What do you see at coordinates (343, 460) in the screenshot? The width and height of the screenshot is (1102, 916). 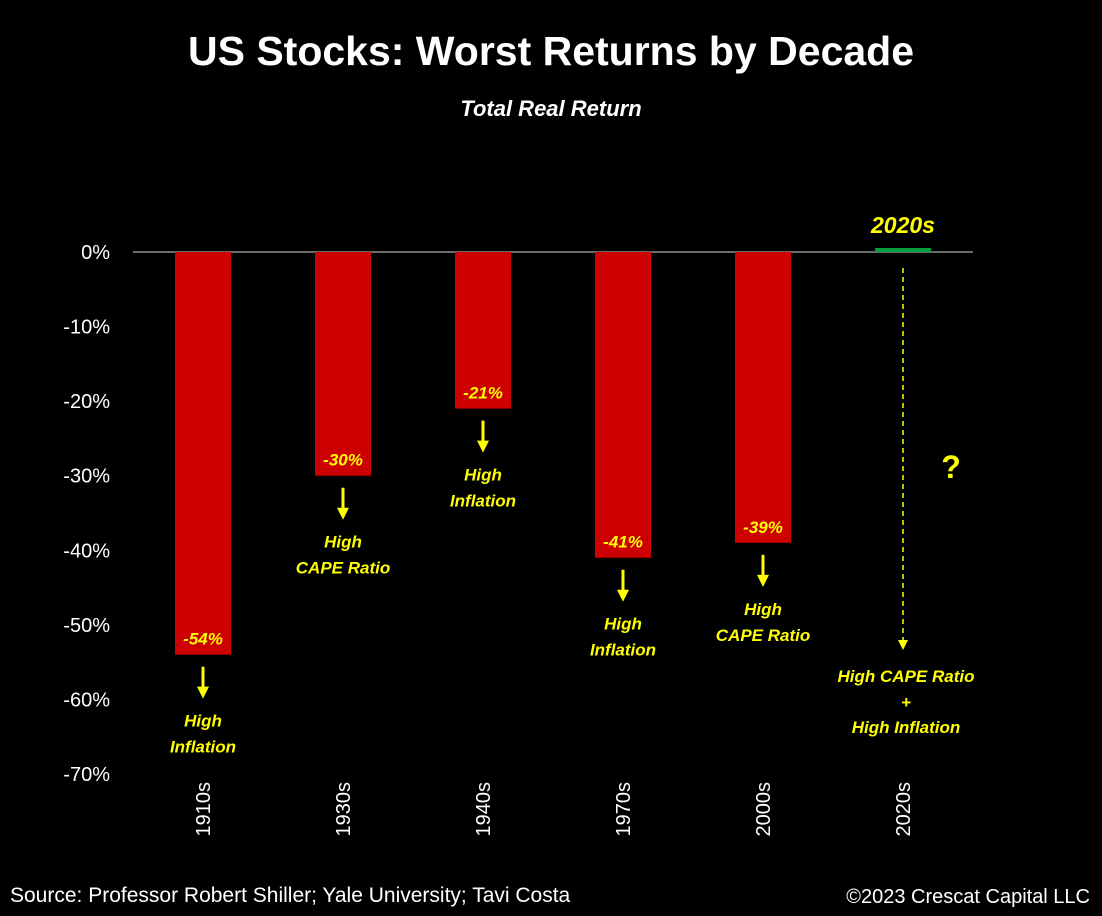 I see `data-label: -30%` at bounding box center [343, 460].